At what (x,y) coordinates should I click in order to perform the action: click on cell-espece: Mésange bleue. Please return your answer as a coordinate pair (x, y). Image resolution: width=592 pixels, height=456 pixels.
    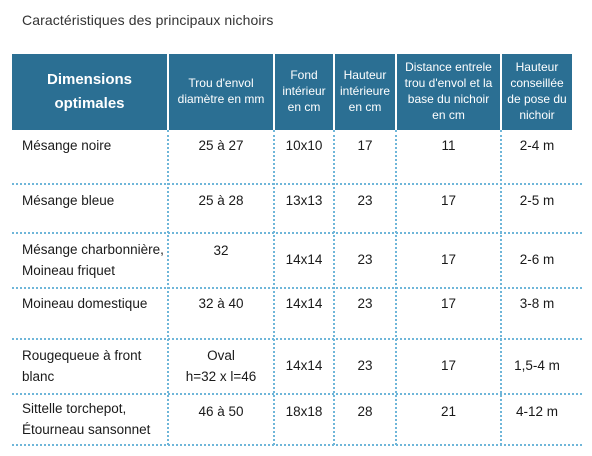
    Looking at the image, I should click on (89, 201).